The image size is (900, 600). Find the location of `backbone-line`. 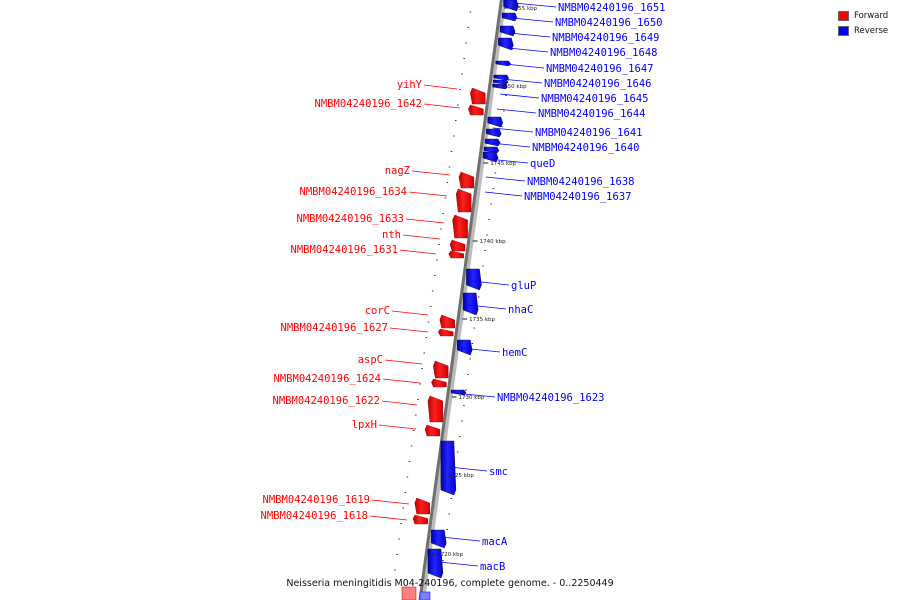

backbone-line is located at coordinates (460, 300).